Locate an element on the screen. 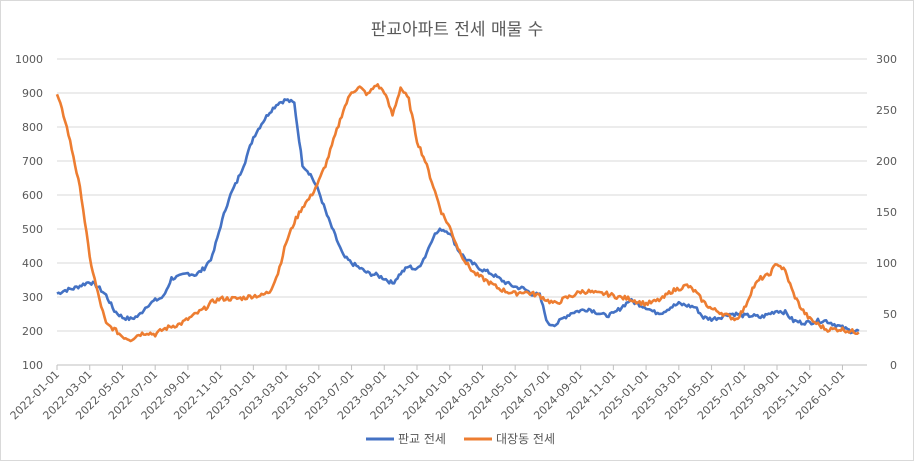 This screenshot has height=464, width=914. legend-label-pangyo: 판교 전세 is located at coordinates (422, 439).